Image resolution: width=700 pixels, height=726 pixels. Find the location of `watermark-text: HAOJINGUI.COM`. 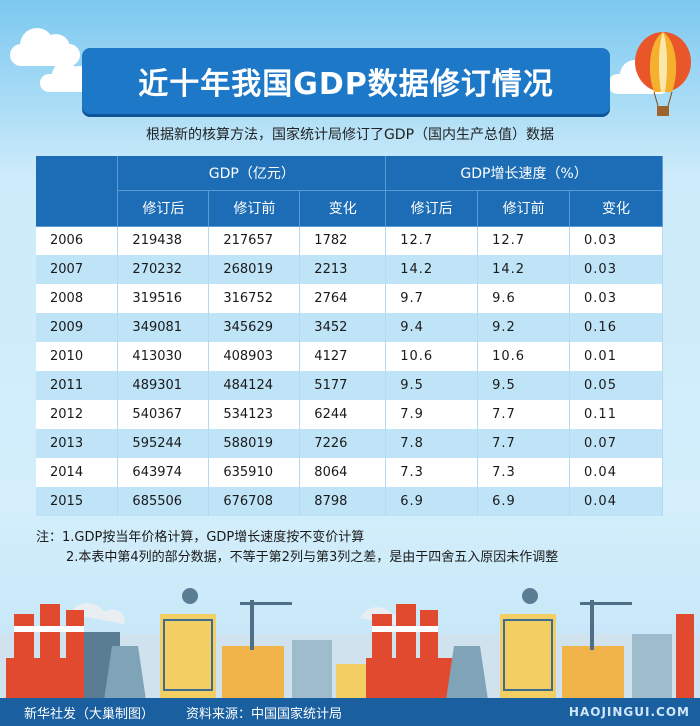

watermark-text: HAOJINGUI.COM is located at coordinates (629, 712).